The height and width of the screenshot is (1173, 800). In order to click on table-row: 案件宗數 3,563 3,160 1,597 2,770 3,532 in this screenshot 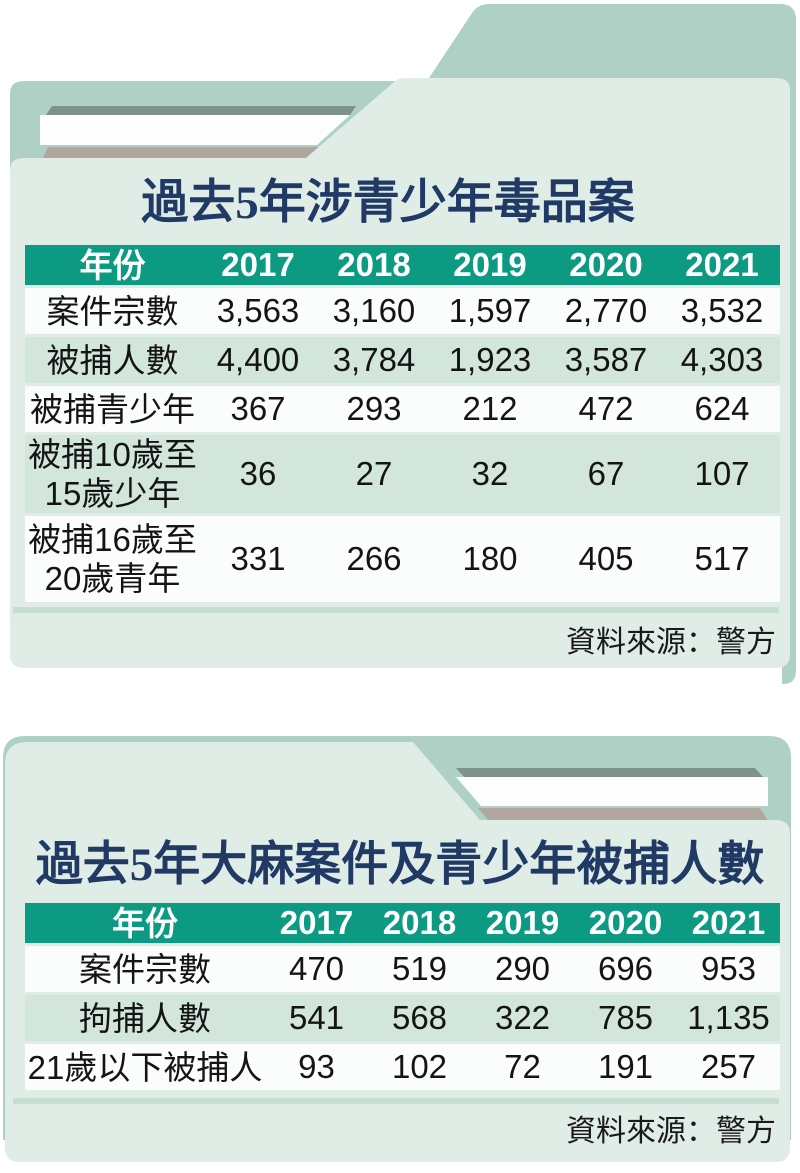, I will do `click(402, 311)`.